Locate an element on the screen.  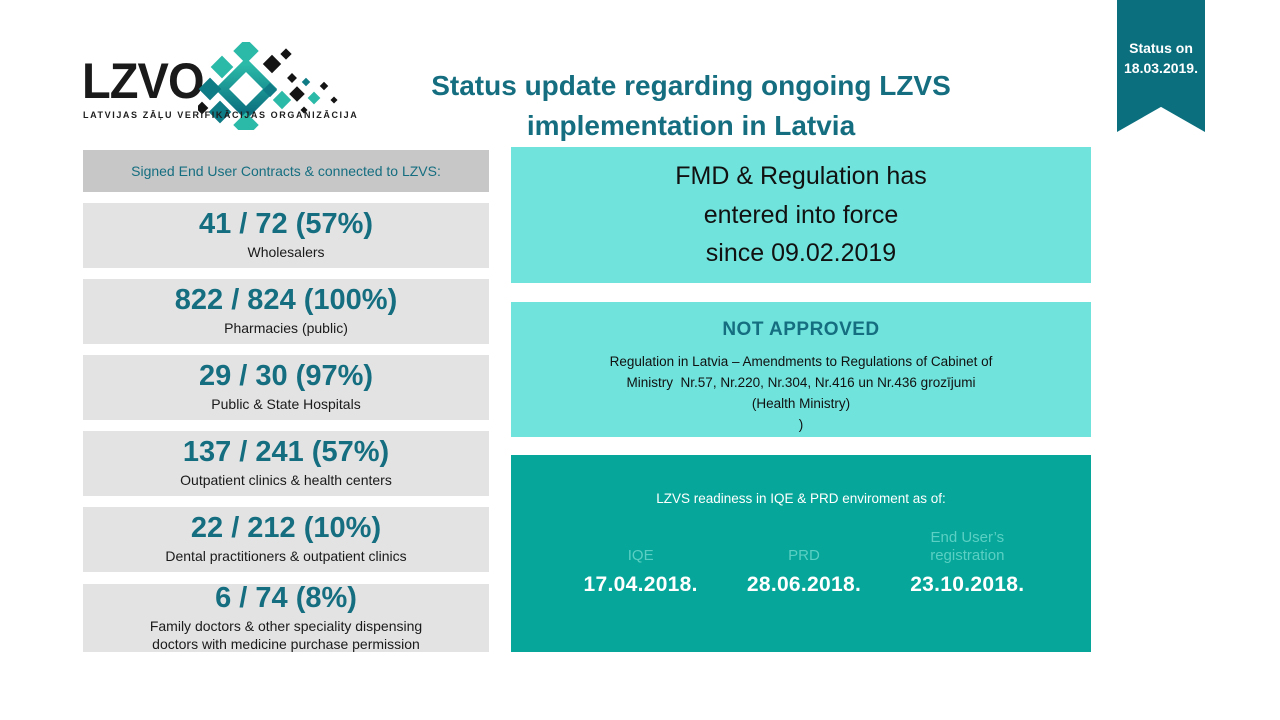
stat-label: Public & State Hospitals is located at coordinates (286, 404).